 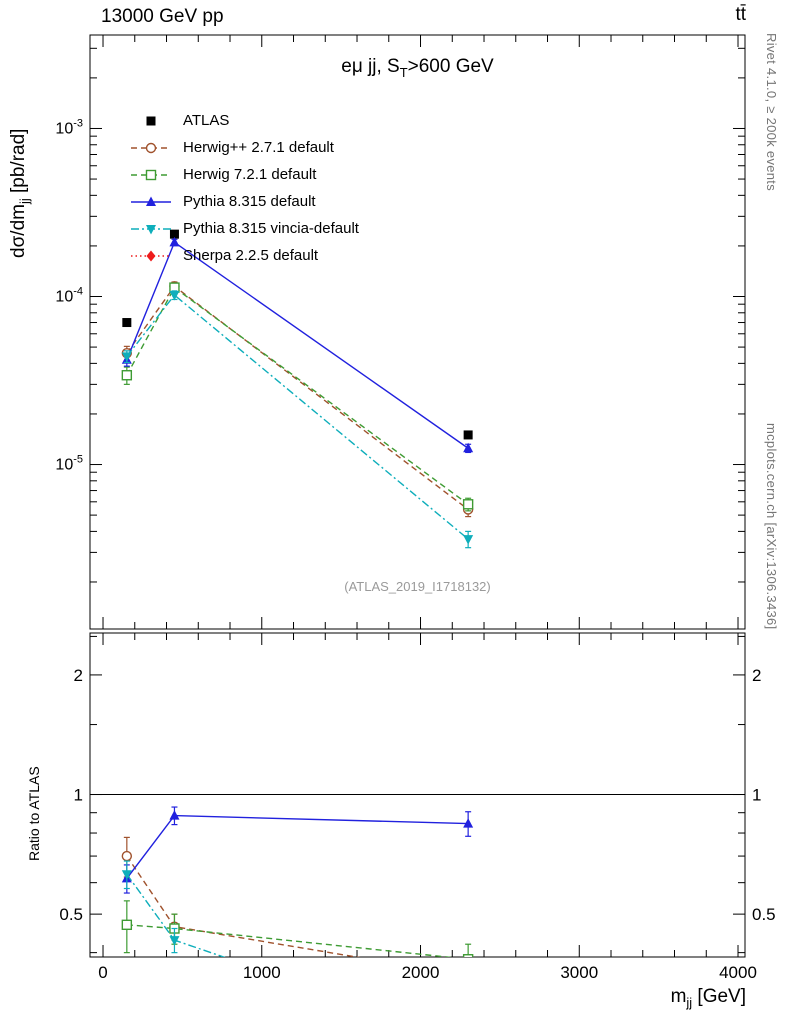 What do you see at coordinates (579, 972) in the screenshot?
I see `svg-text: 3000` at bounding box center [579, 972].